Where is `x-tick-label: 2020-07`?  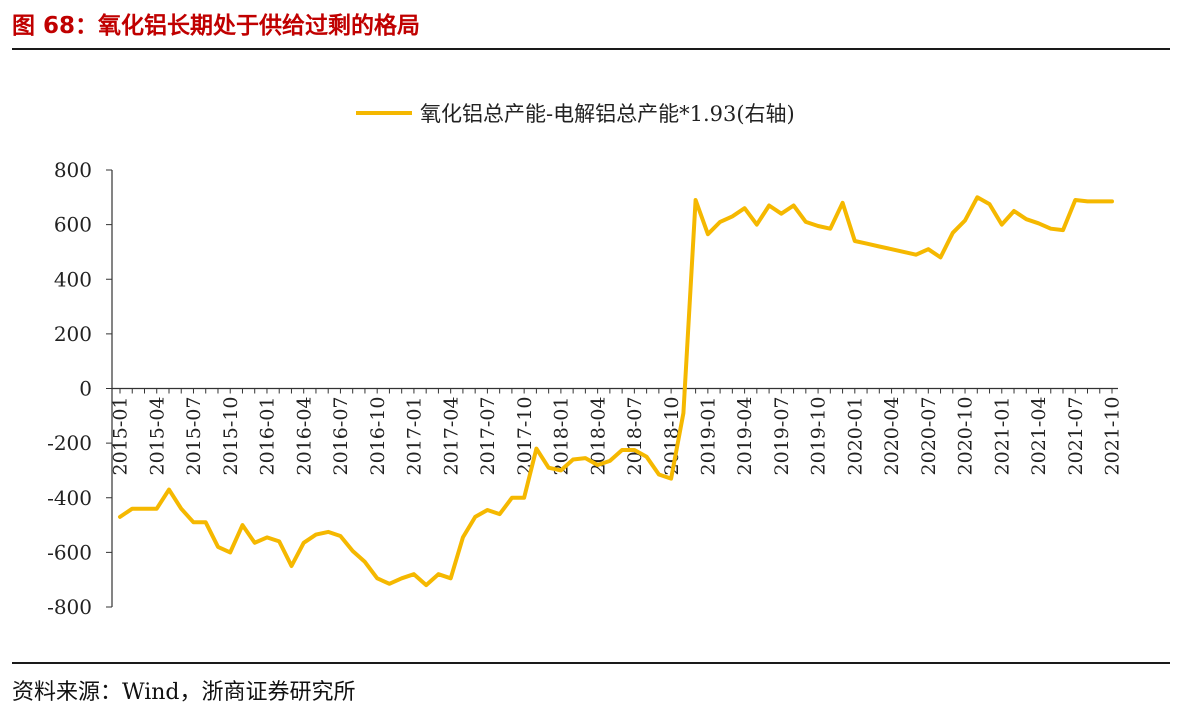 x-tick-label: 2020-07 is located at coordinates (929, 436).